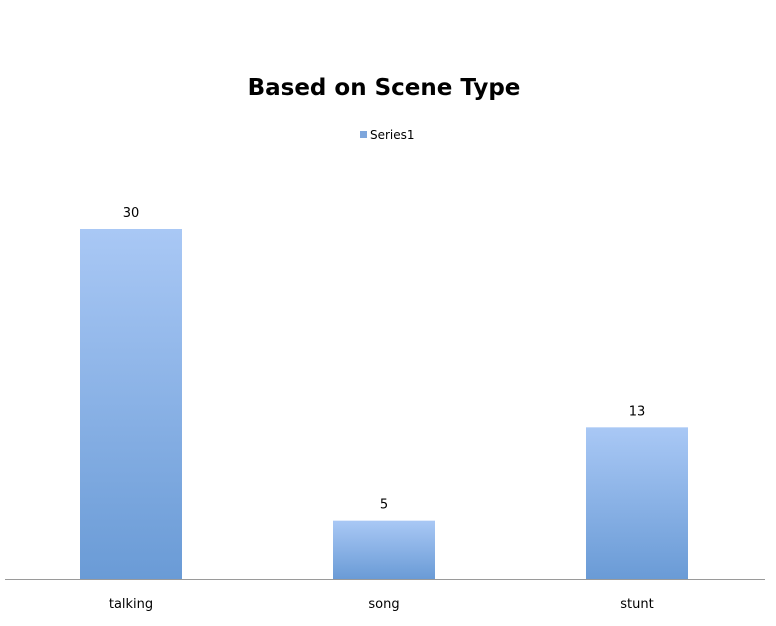 The height and width of the screenshot is (626, 776). I want to click on legend: Series1, so click(387, 135).